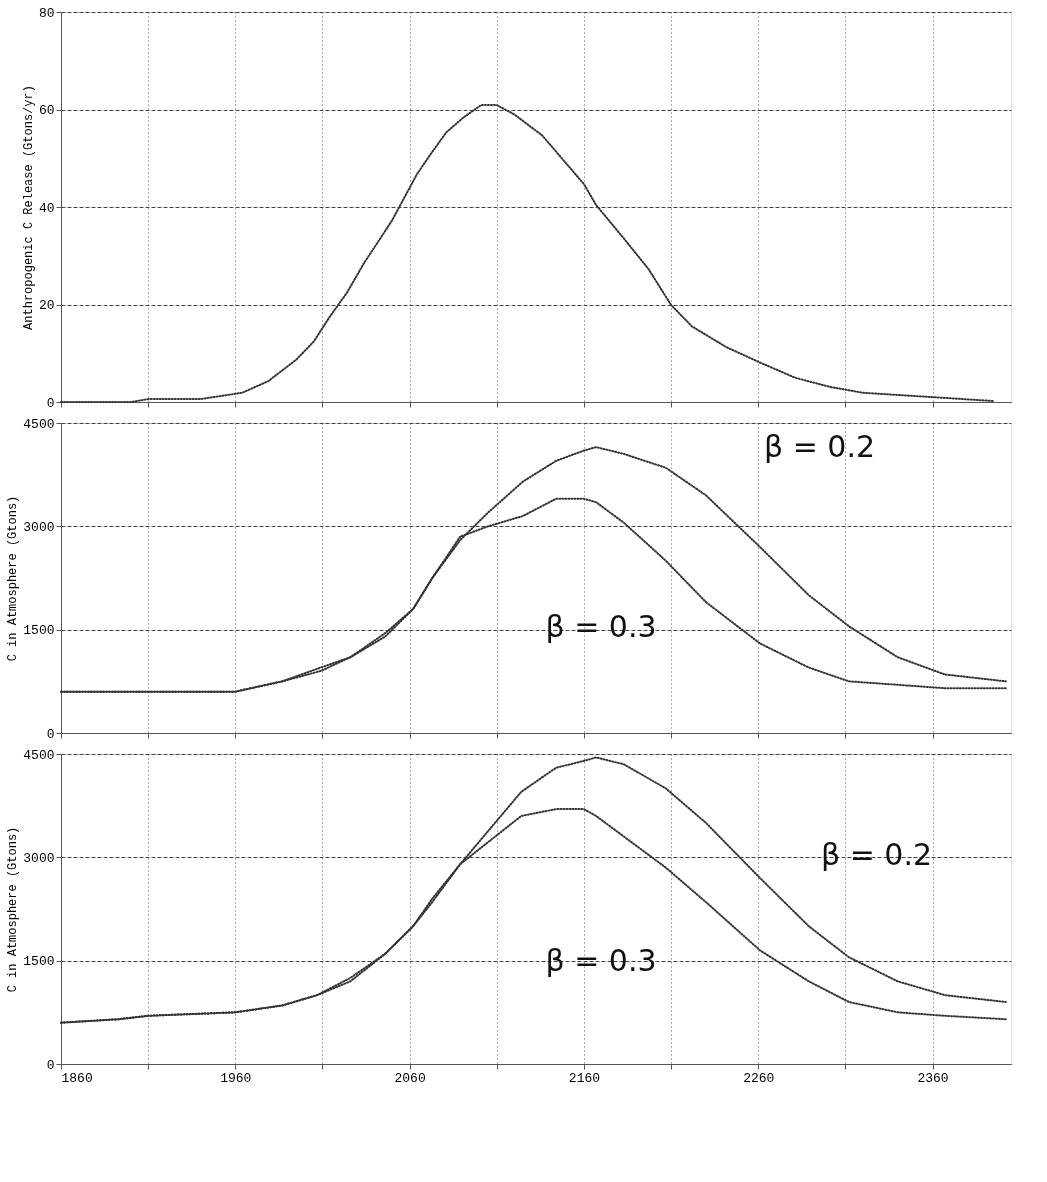 Image resolution: width=1047 pixels, height=1182 pixels. Describe the element at coordinates (28, 207) in the screenshot. I see `y-axis-title: Anthropogenic C Release (Gtons/yr)` at that location.